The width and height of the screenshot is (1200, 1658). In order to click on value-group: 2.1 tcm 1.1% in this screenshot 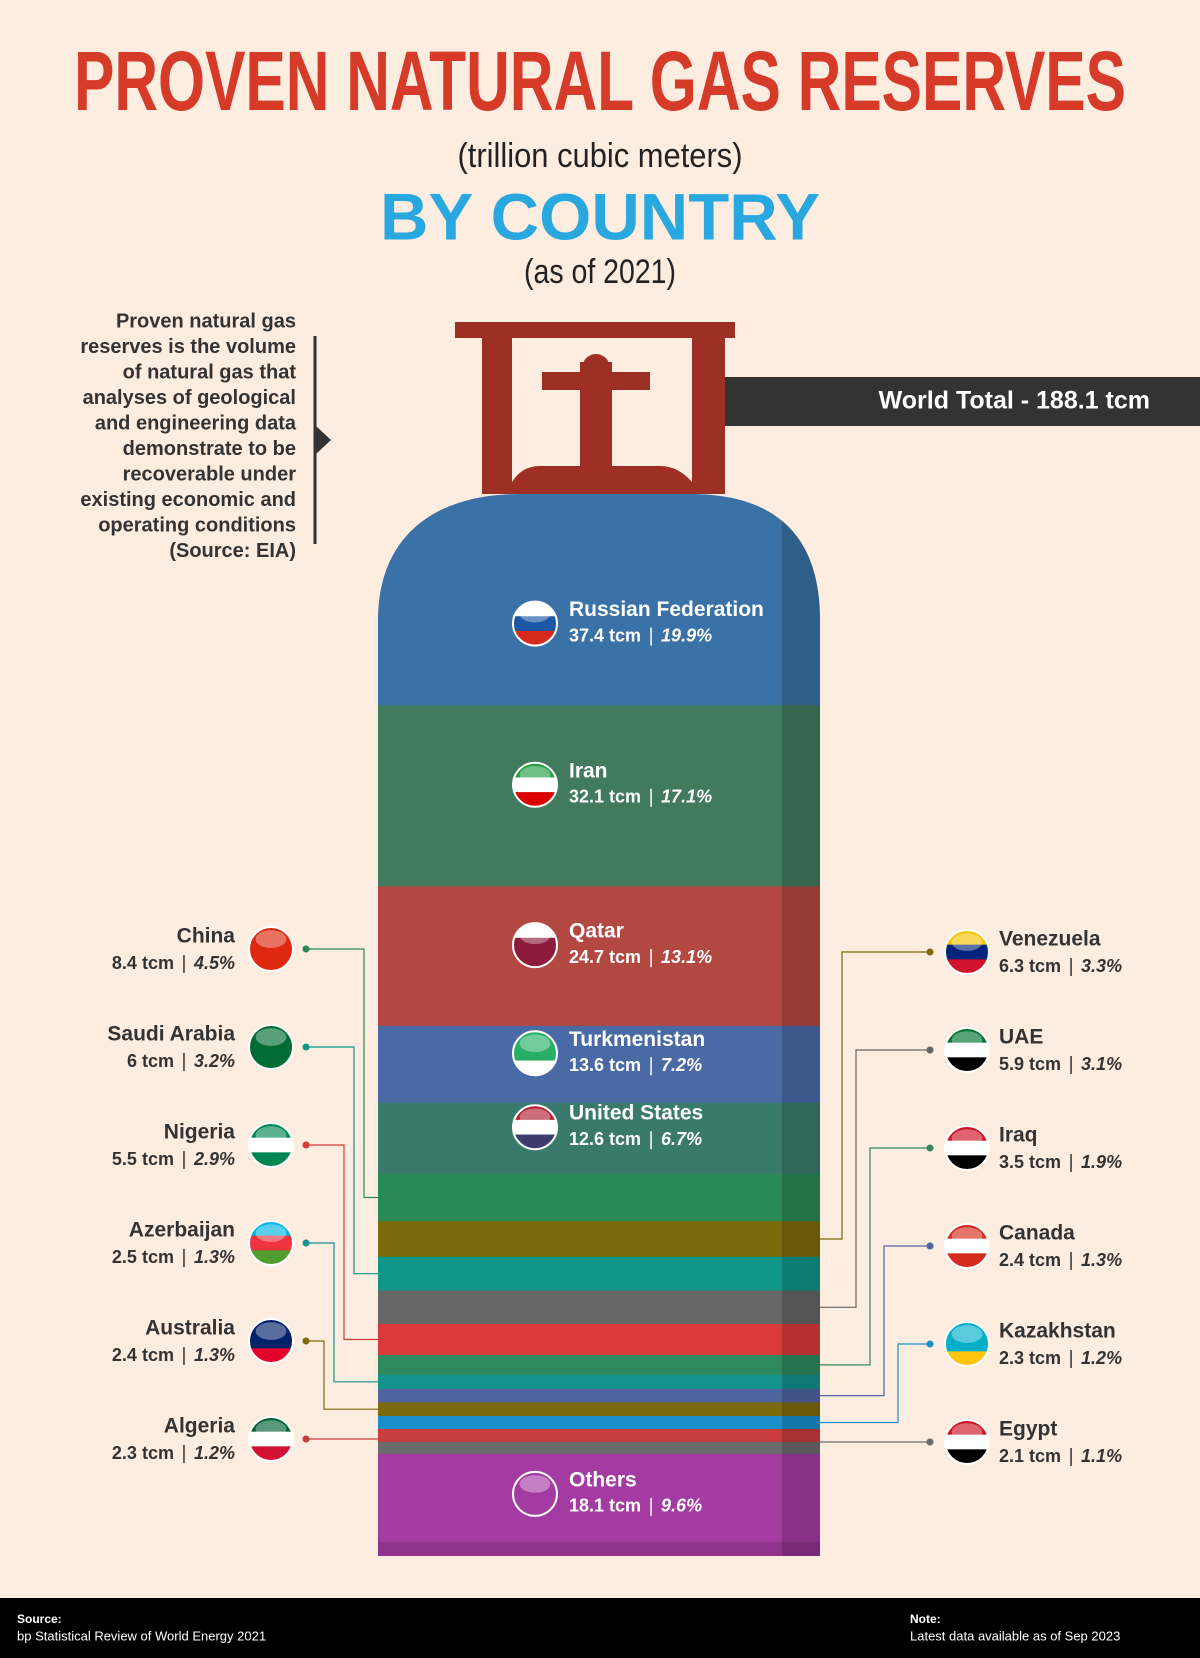, I will do `click(1060, 1456)`.